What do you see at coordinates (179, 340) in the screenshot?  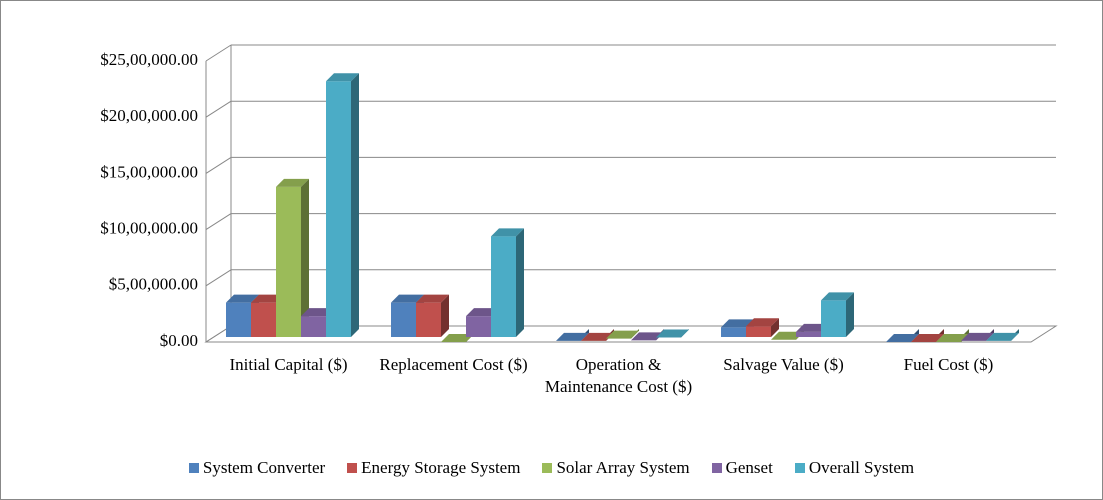 I see `y-tick-label: $0.00` at bounding box center [179, 340].